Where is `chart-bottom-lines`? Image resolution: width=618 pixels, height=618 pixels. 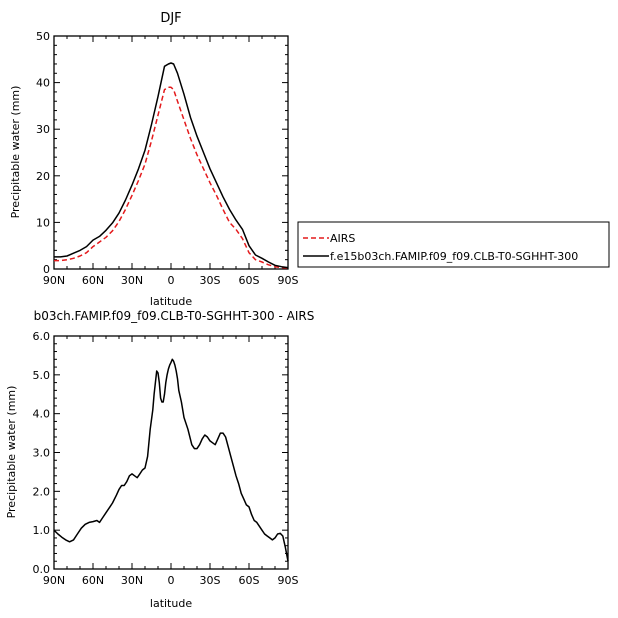
chart-bottom-lines is located at coordinates (171, 460).